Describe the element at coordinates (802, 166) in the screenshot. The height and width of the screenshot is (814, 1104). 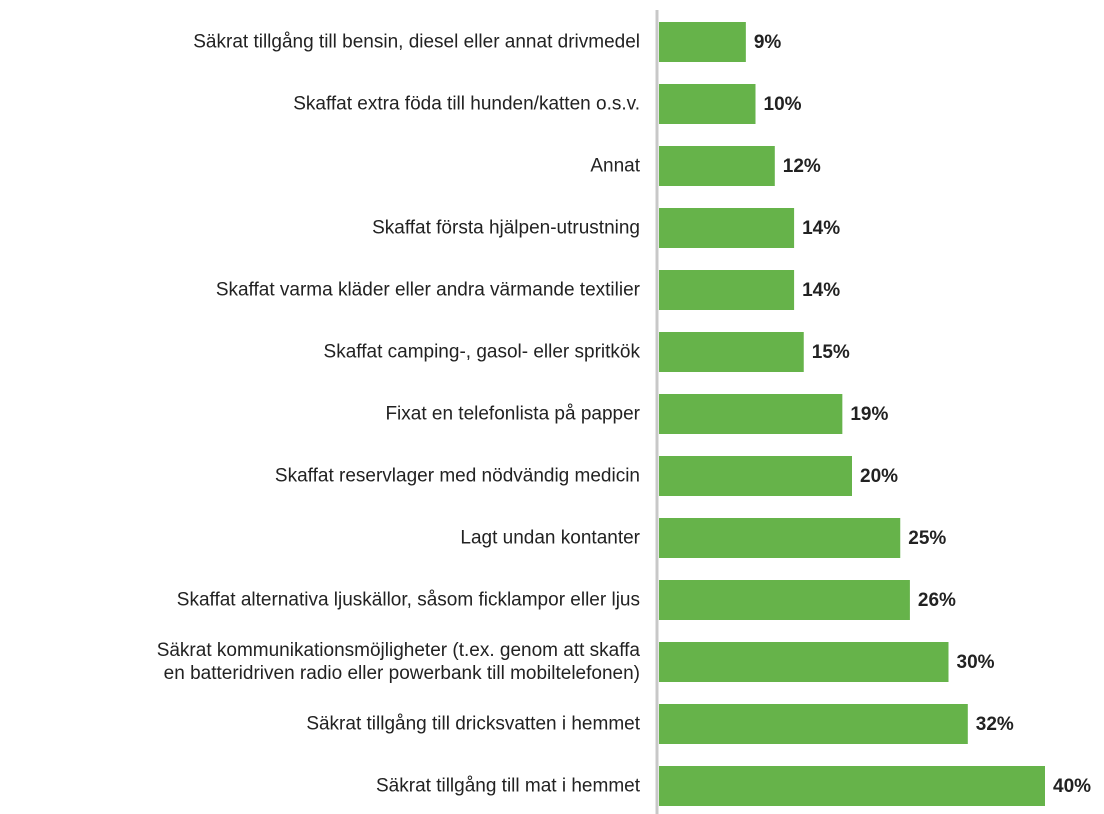
I see `value-label: 12%` at that location.